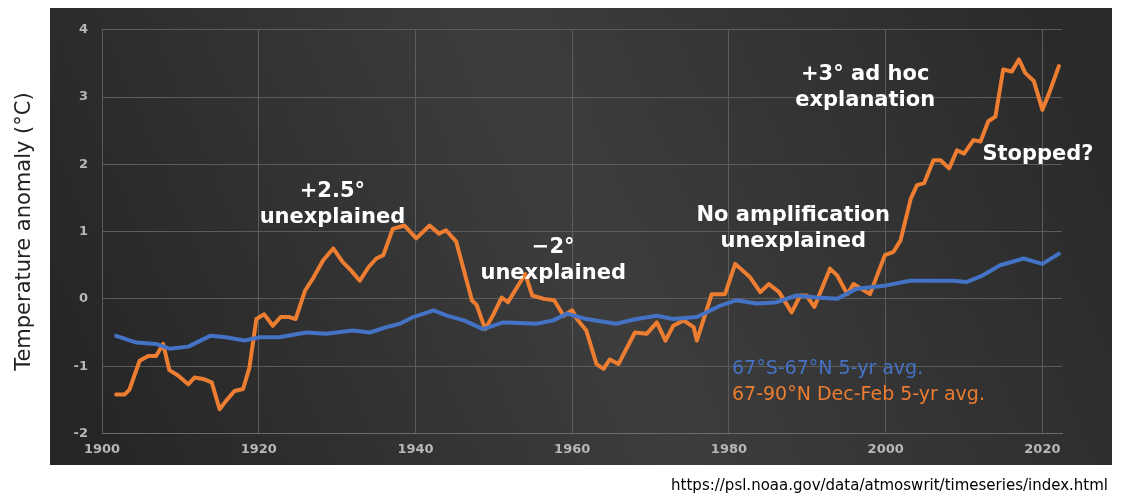 The height and width of the screenshot is (499, 1122). What do you see at coordinates (258, 448) in the screenshot?
I see `x-tick-label: 1920` at bounding box center [258, 448].